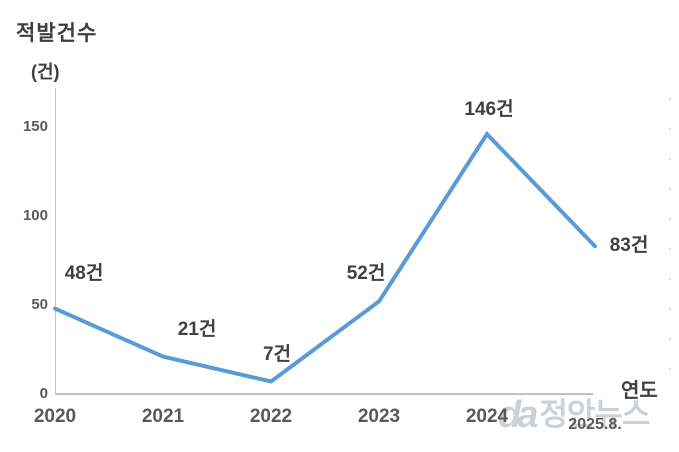 The height and width of the screenshot is (452, 679). Describe the element at coordinates (639, 391) in the screenshot. I see `x-axis-title: 연도` at that location.